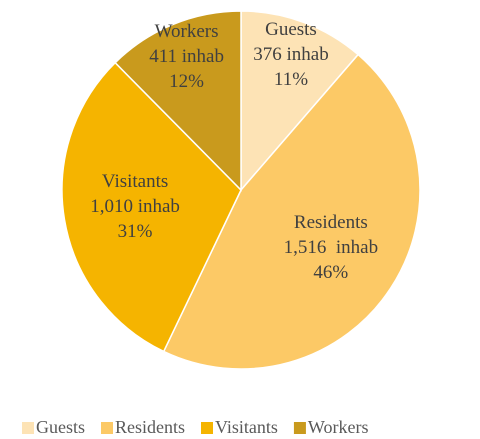 The image size is (480, 439). I want to click on data-label-name: Residents, so click(331, 222).